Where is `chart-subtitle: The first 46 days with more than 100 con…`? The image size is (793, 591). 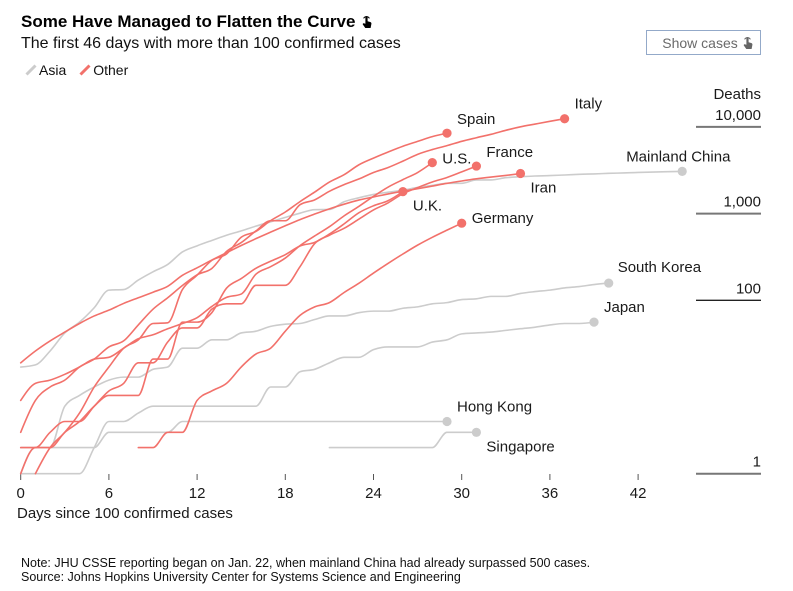
chart-subtitle: The first 46 days with more than 100 con… is located at coordinates (211, 43).